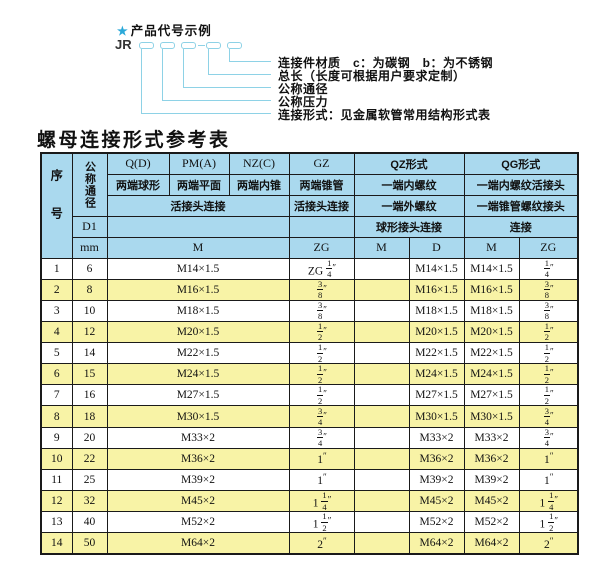  What do you see at coordinates (198, 395) in the screenshot?
I see `m-thread-cell: M27×1.5` at bounding box center [198, 395].